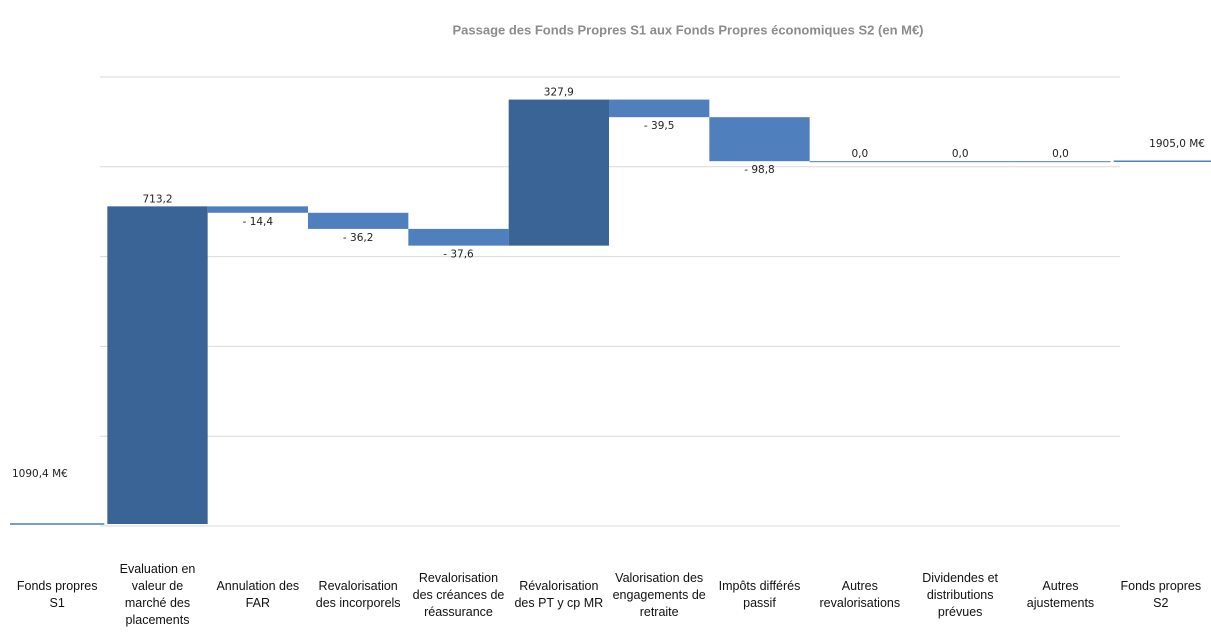 The height and width of the screenshot is (636, 1211). I want to click on x-tick-label: Fonds propres S2, so click(1161, 594).